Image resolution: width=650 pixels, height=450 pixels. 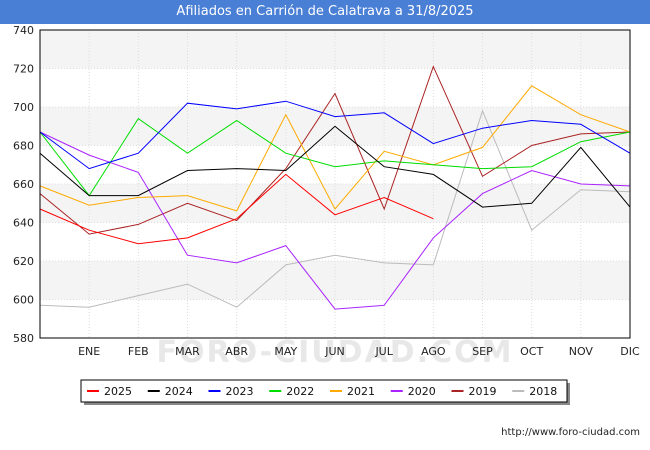 What do you see at coordinates (23, 146) in the screenshot?
I see `y-tick-label: 680` at bounding box center [23, 146].